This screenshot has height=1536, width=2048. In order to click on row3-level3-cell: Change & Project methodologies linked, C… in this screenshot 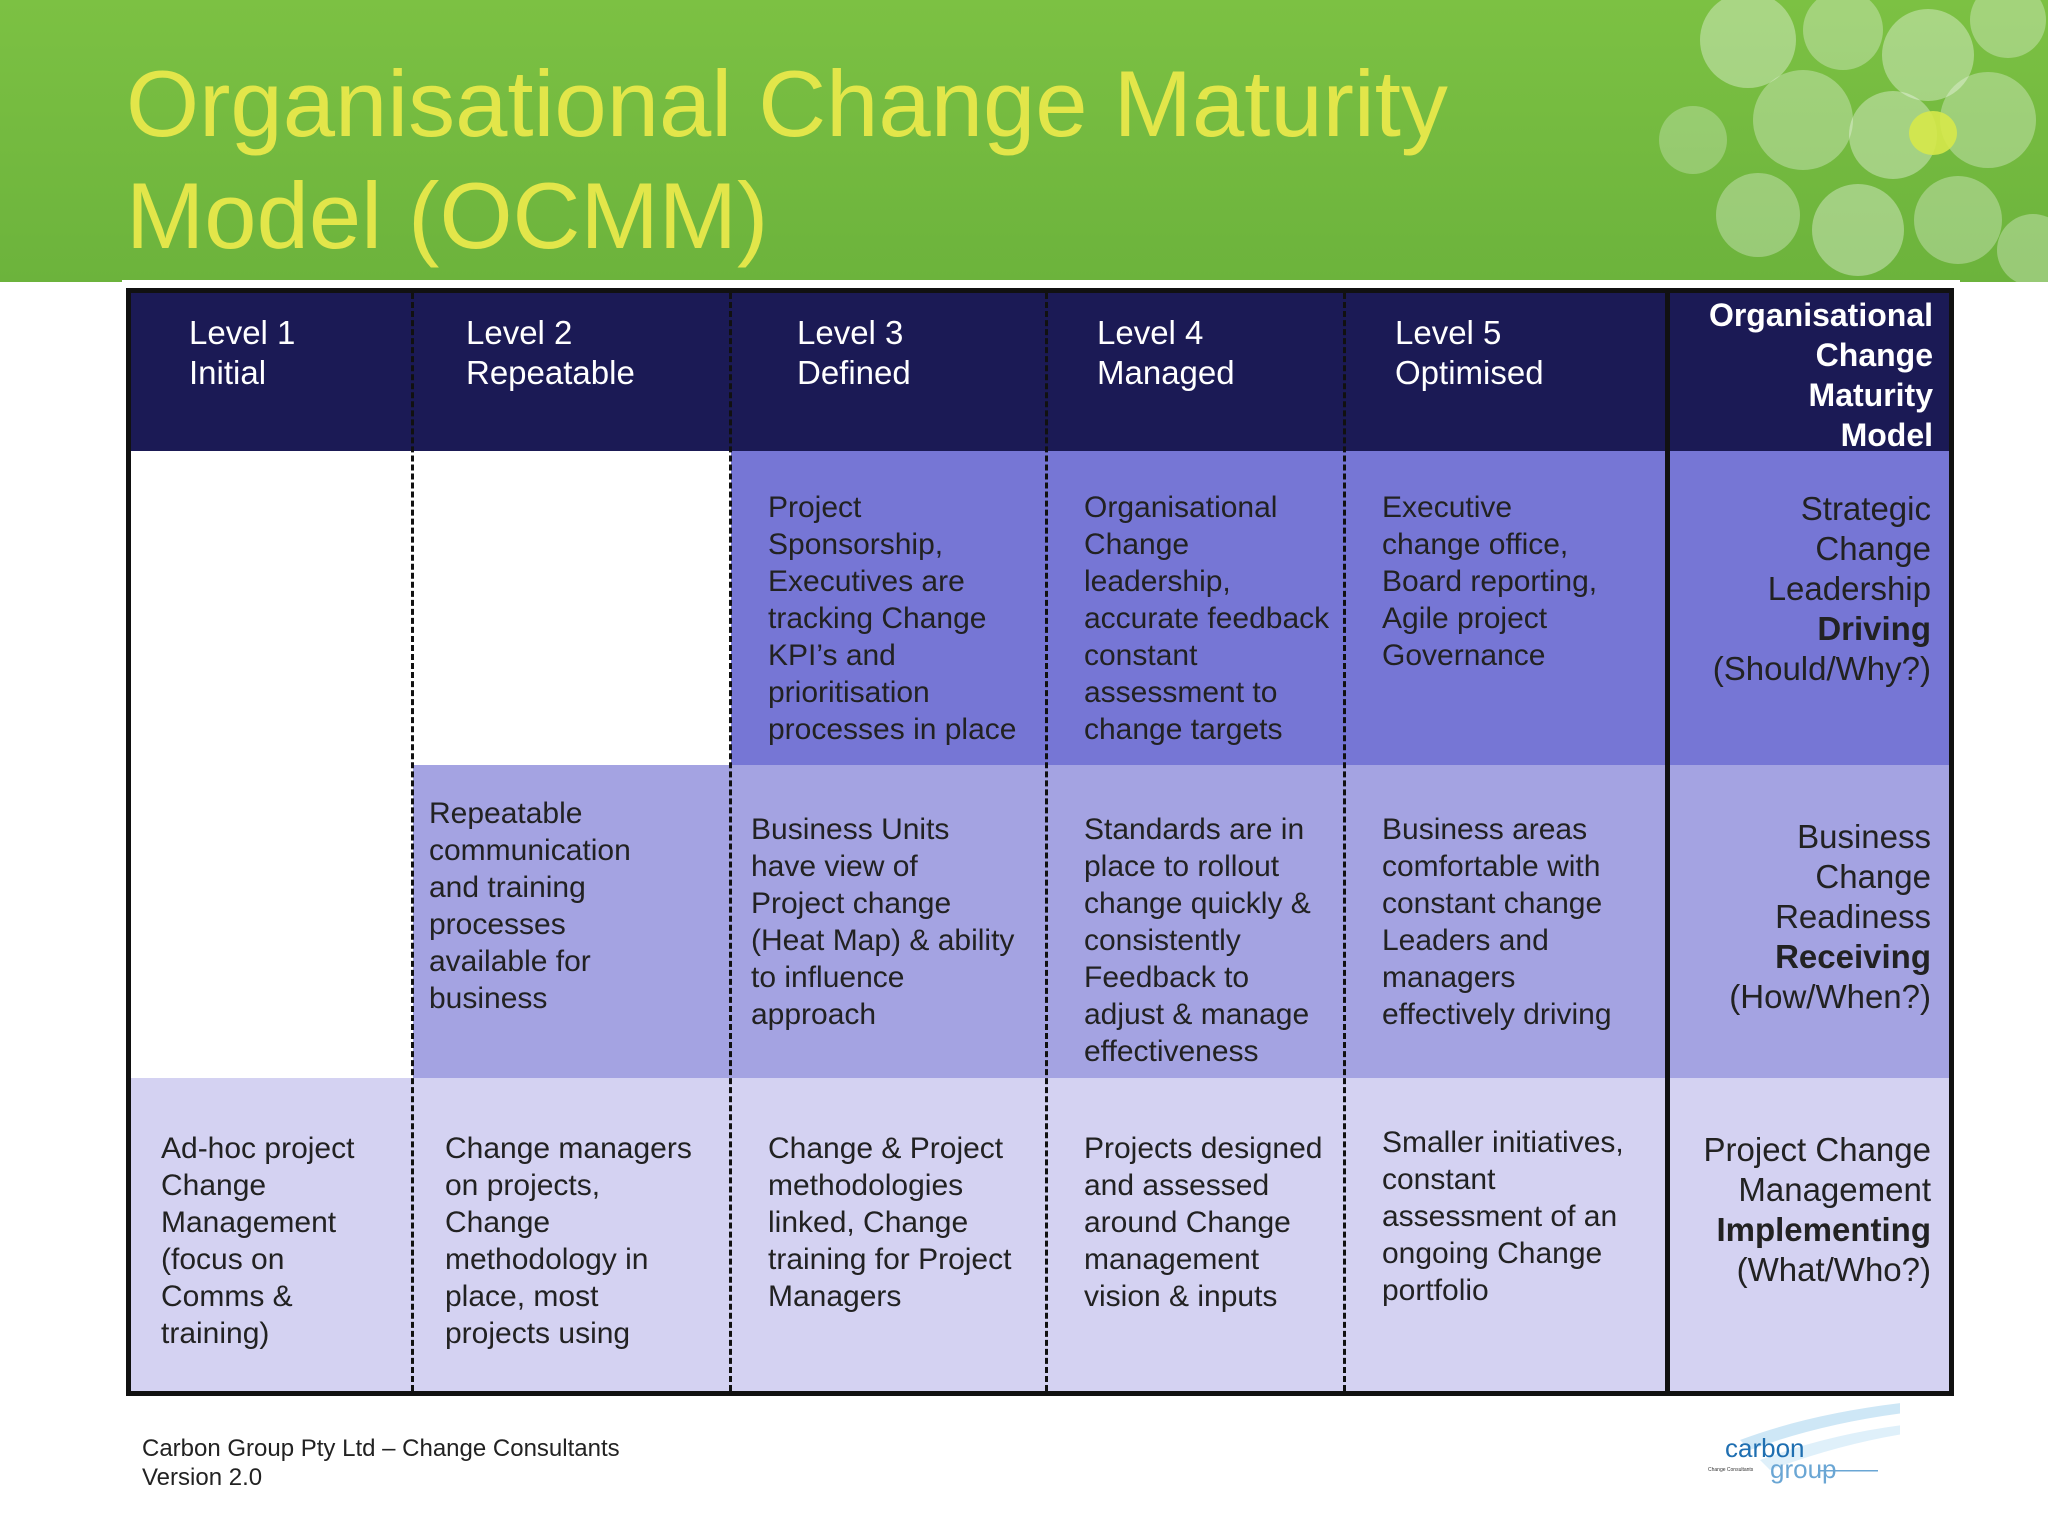, I will do `click(889, 1234)`.